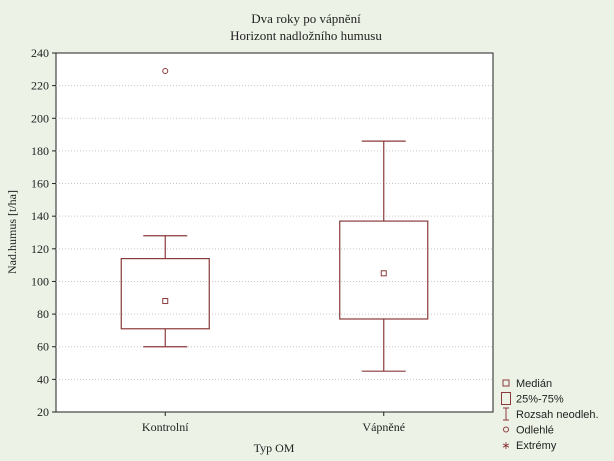 The height and width of the screenshot is (461, 614). Describe the element at coordinates (40, 216) in the screenshot. I see `y-tick-label: 140` at that location.